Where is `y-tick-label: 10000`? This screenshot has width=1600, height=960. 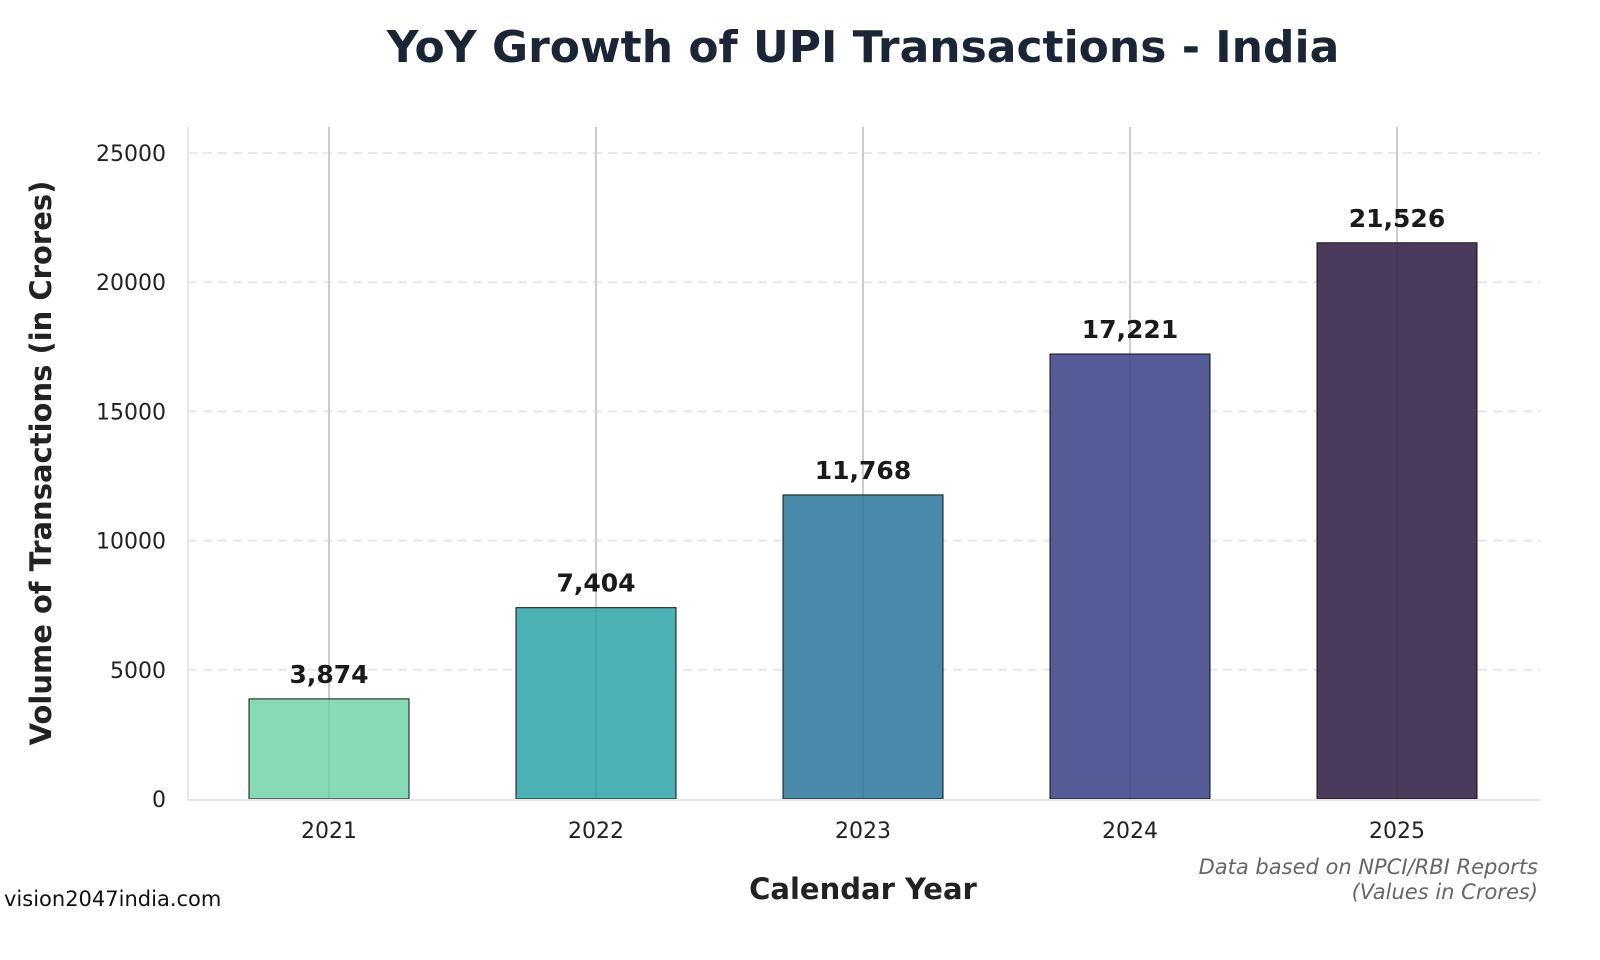 y-tick-label: 10000 is located at coordinates (131, 542).